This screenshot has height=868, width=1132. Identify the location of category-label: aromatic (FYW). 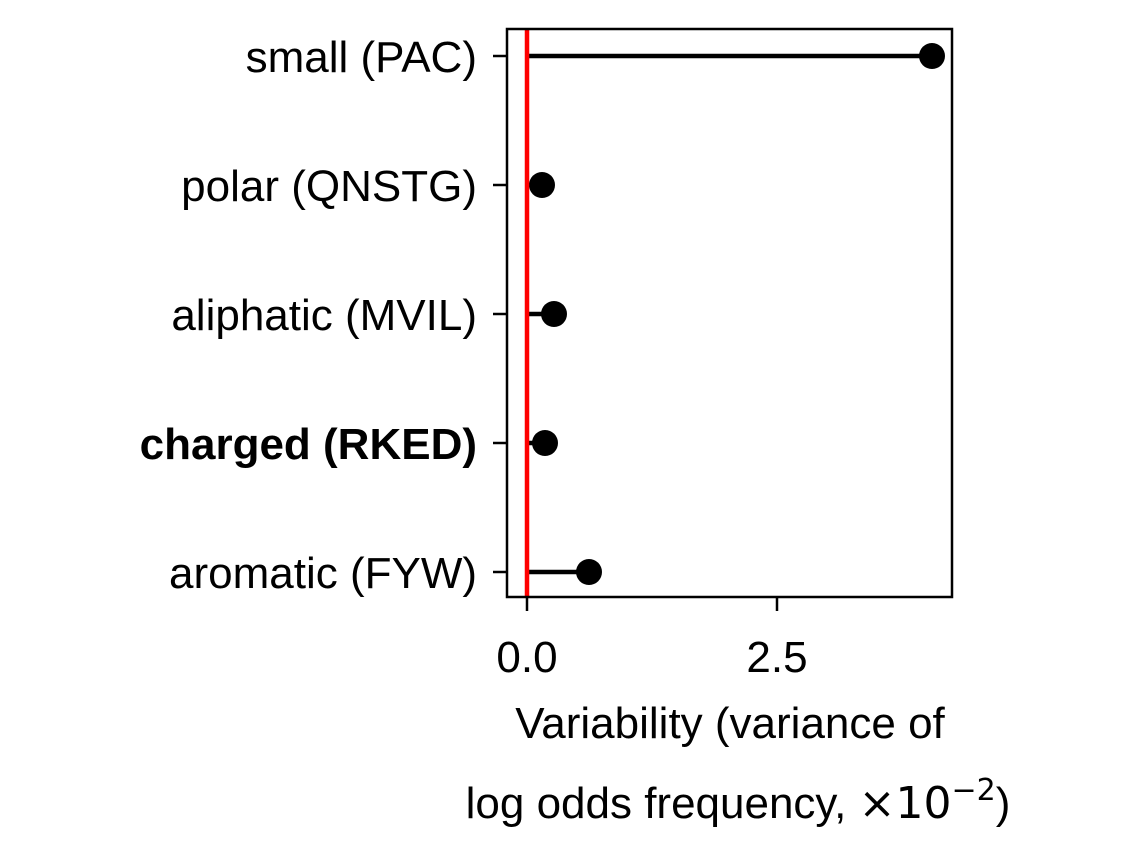
(323, 573).